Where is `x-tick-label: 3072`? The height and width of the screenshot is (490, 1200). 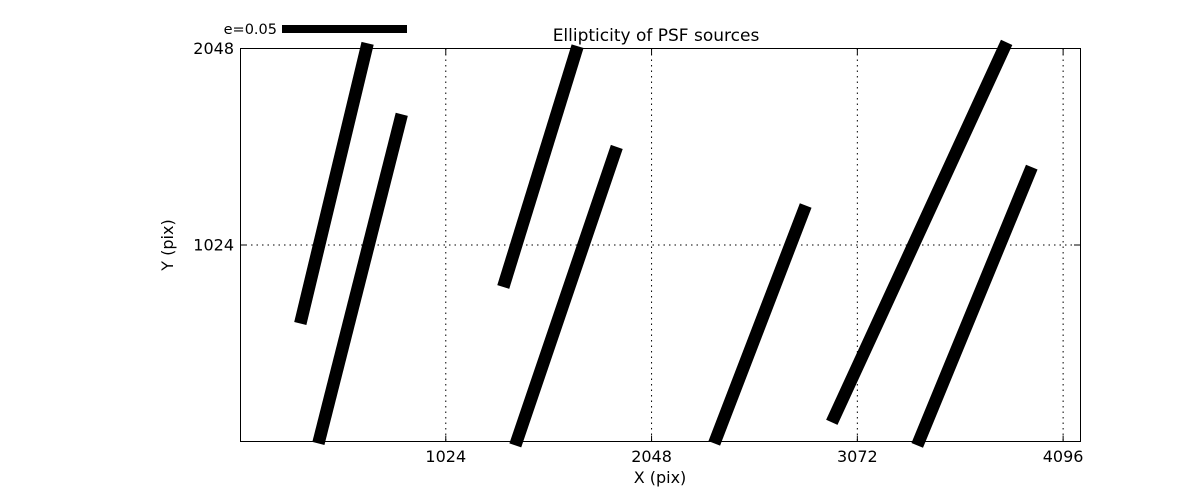 x-tick-label: 3072 is located at coordinates (857, 456).